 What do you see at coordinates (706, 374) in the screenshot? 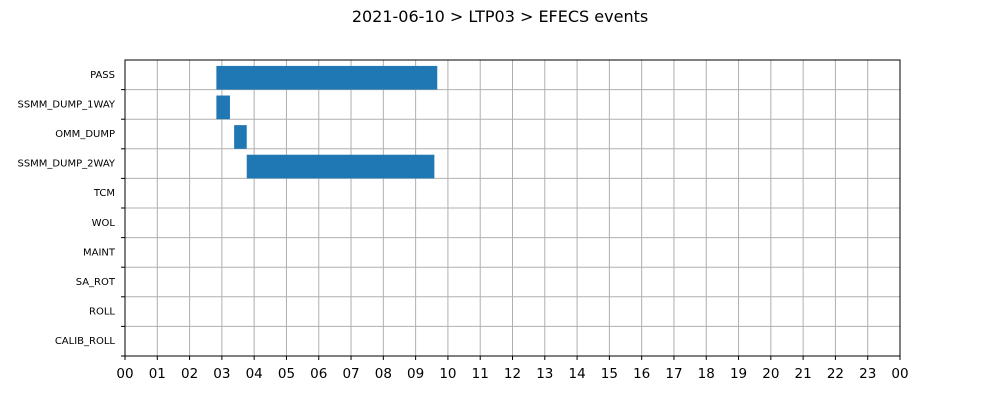
I see `x-tick-label: 18` at bounding box center [706, 374].